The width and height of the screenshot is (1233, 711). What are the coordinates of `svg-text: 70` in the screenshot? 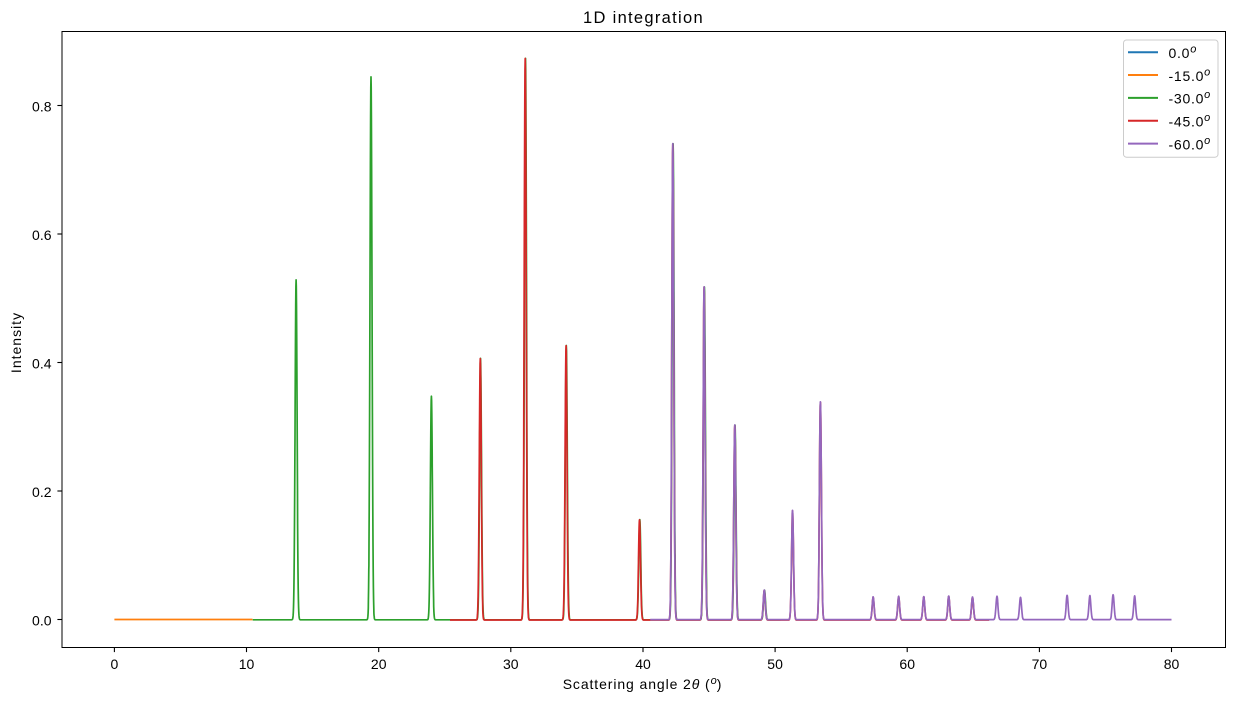 It's located at (1040, 664).